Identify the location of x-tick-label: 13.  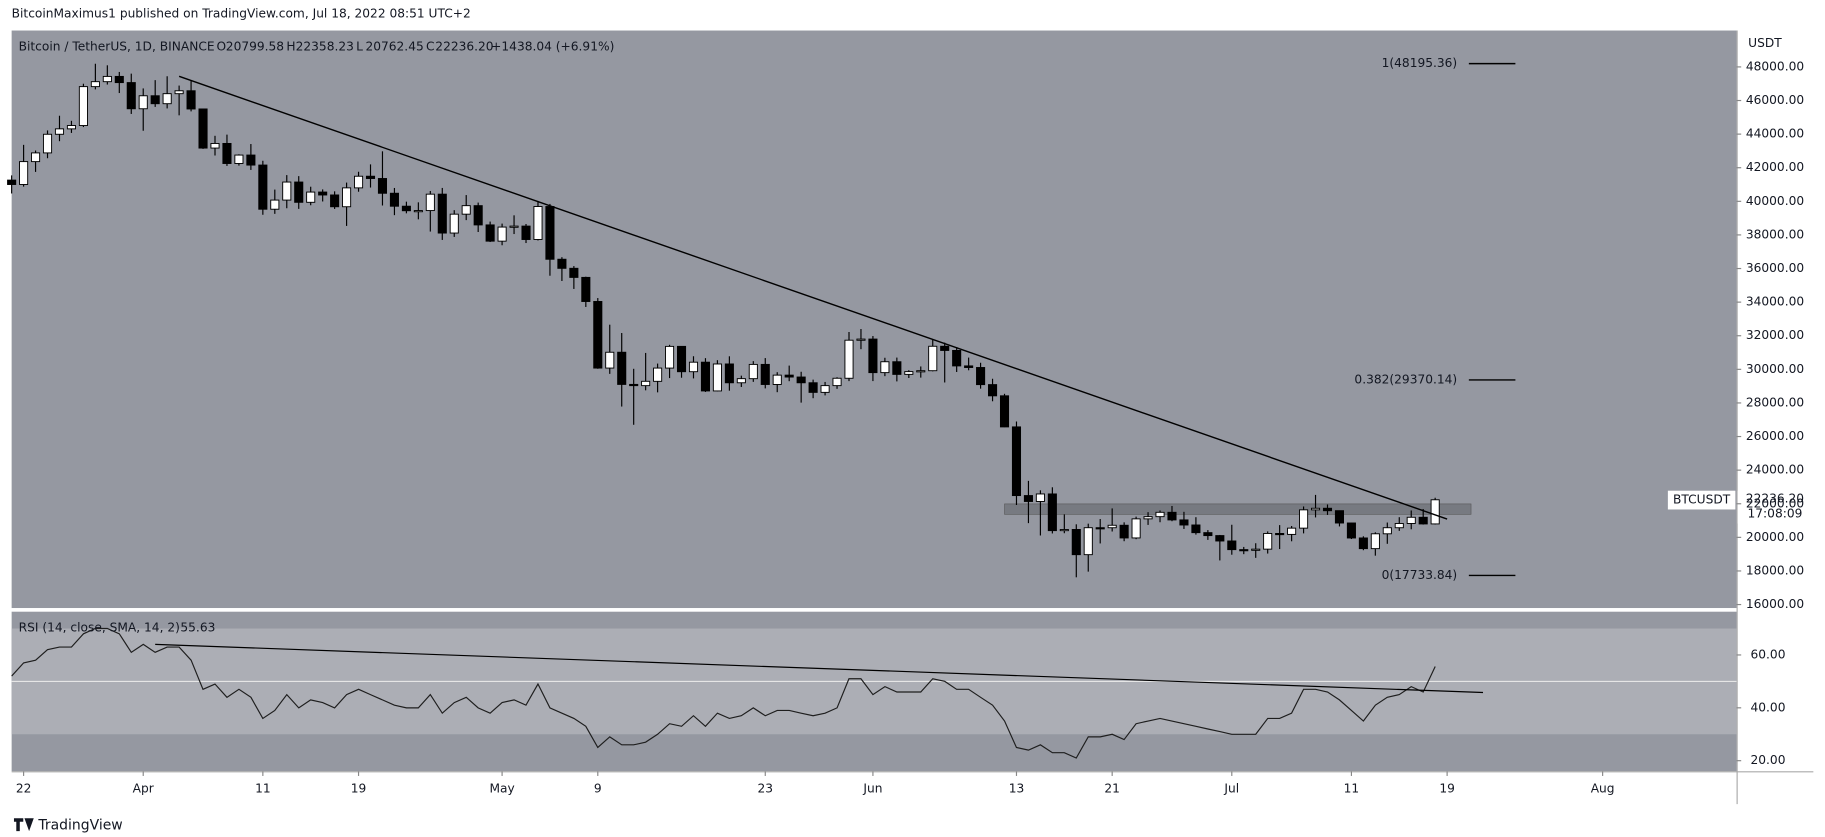
(1017, 788).